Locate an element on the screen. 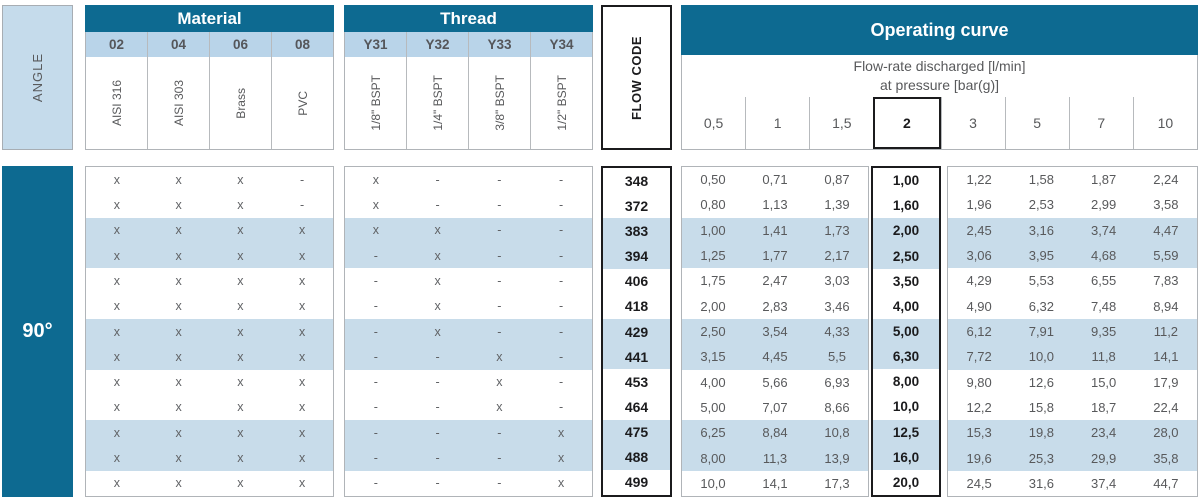  flow-code-cell: 348 is located at coordinates (636, 180).